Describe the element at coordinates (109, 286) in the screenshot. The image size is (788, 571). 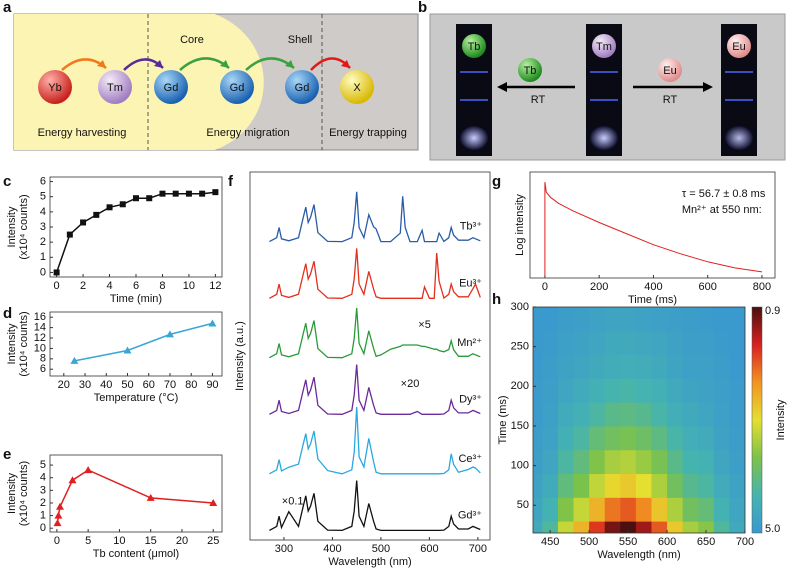
I see `x-tick-label: 4` at that location.